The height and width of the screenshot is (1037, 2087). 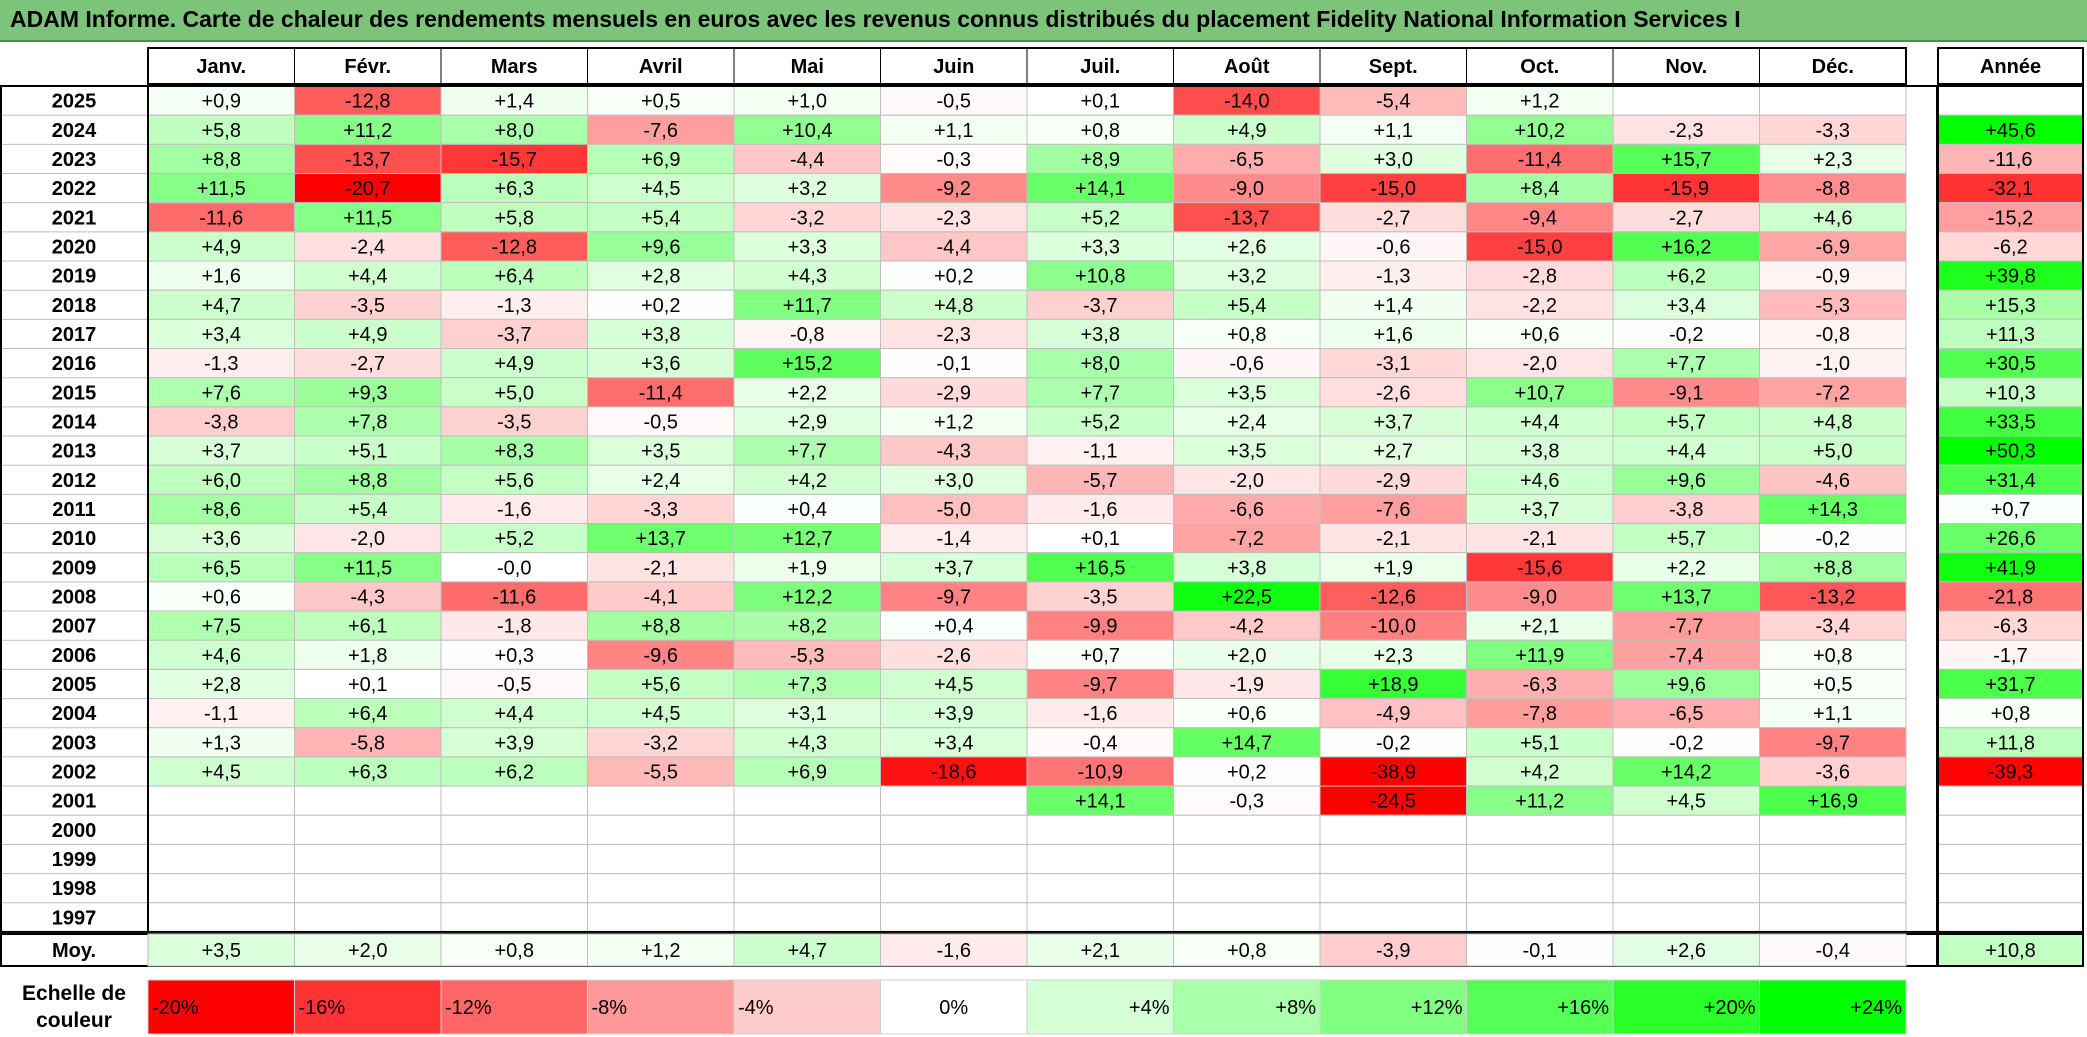 What do you see at coordinates (1686, 247) in the screenshot?
I see `heatmap-cell-value: +16,2` at bounding box center [1686, 247].